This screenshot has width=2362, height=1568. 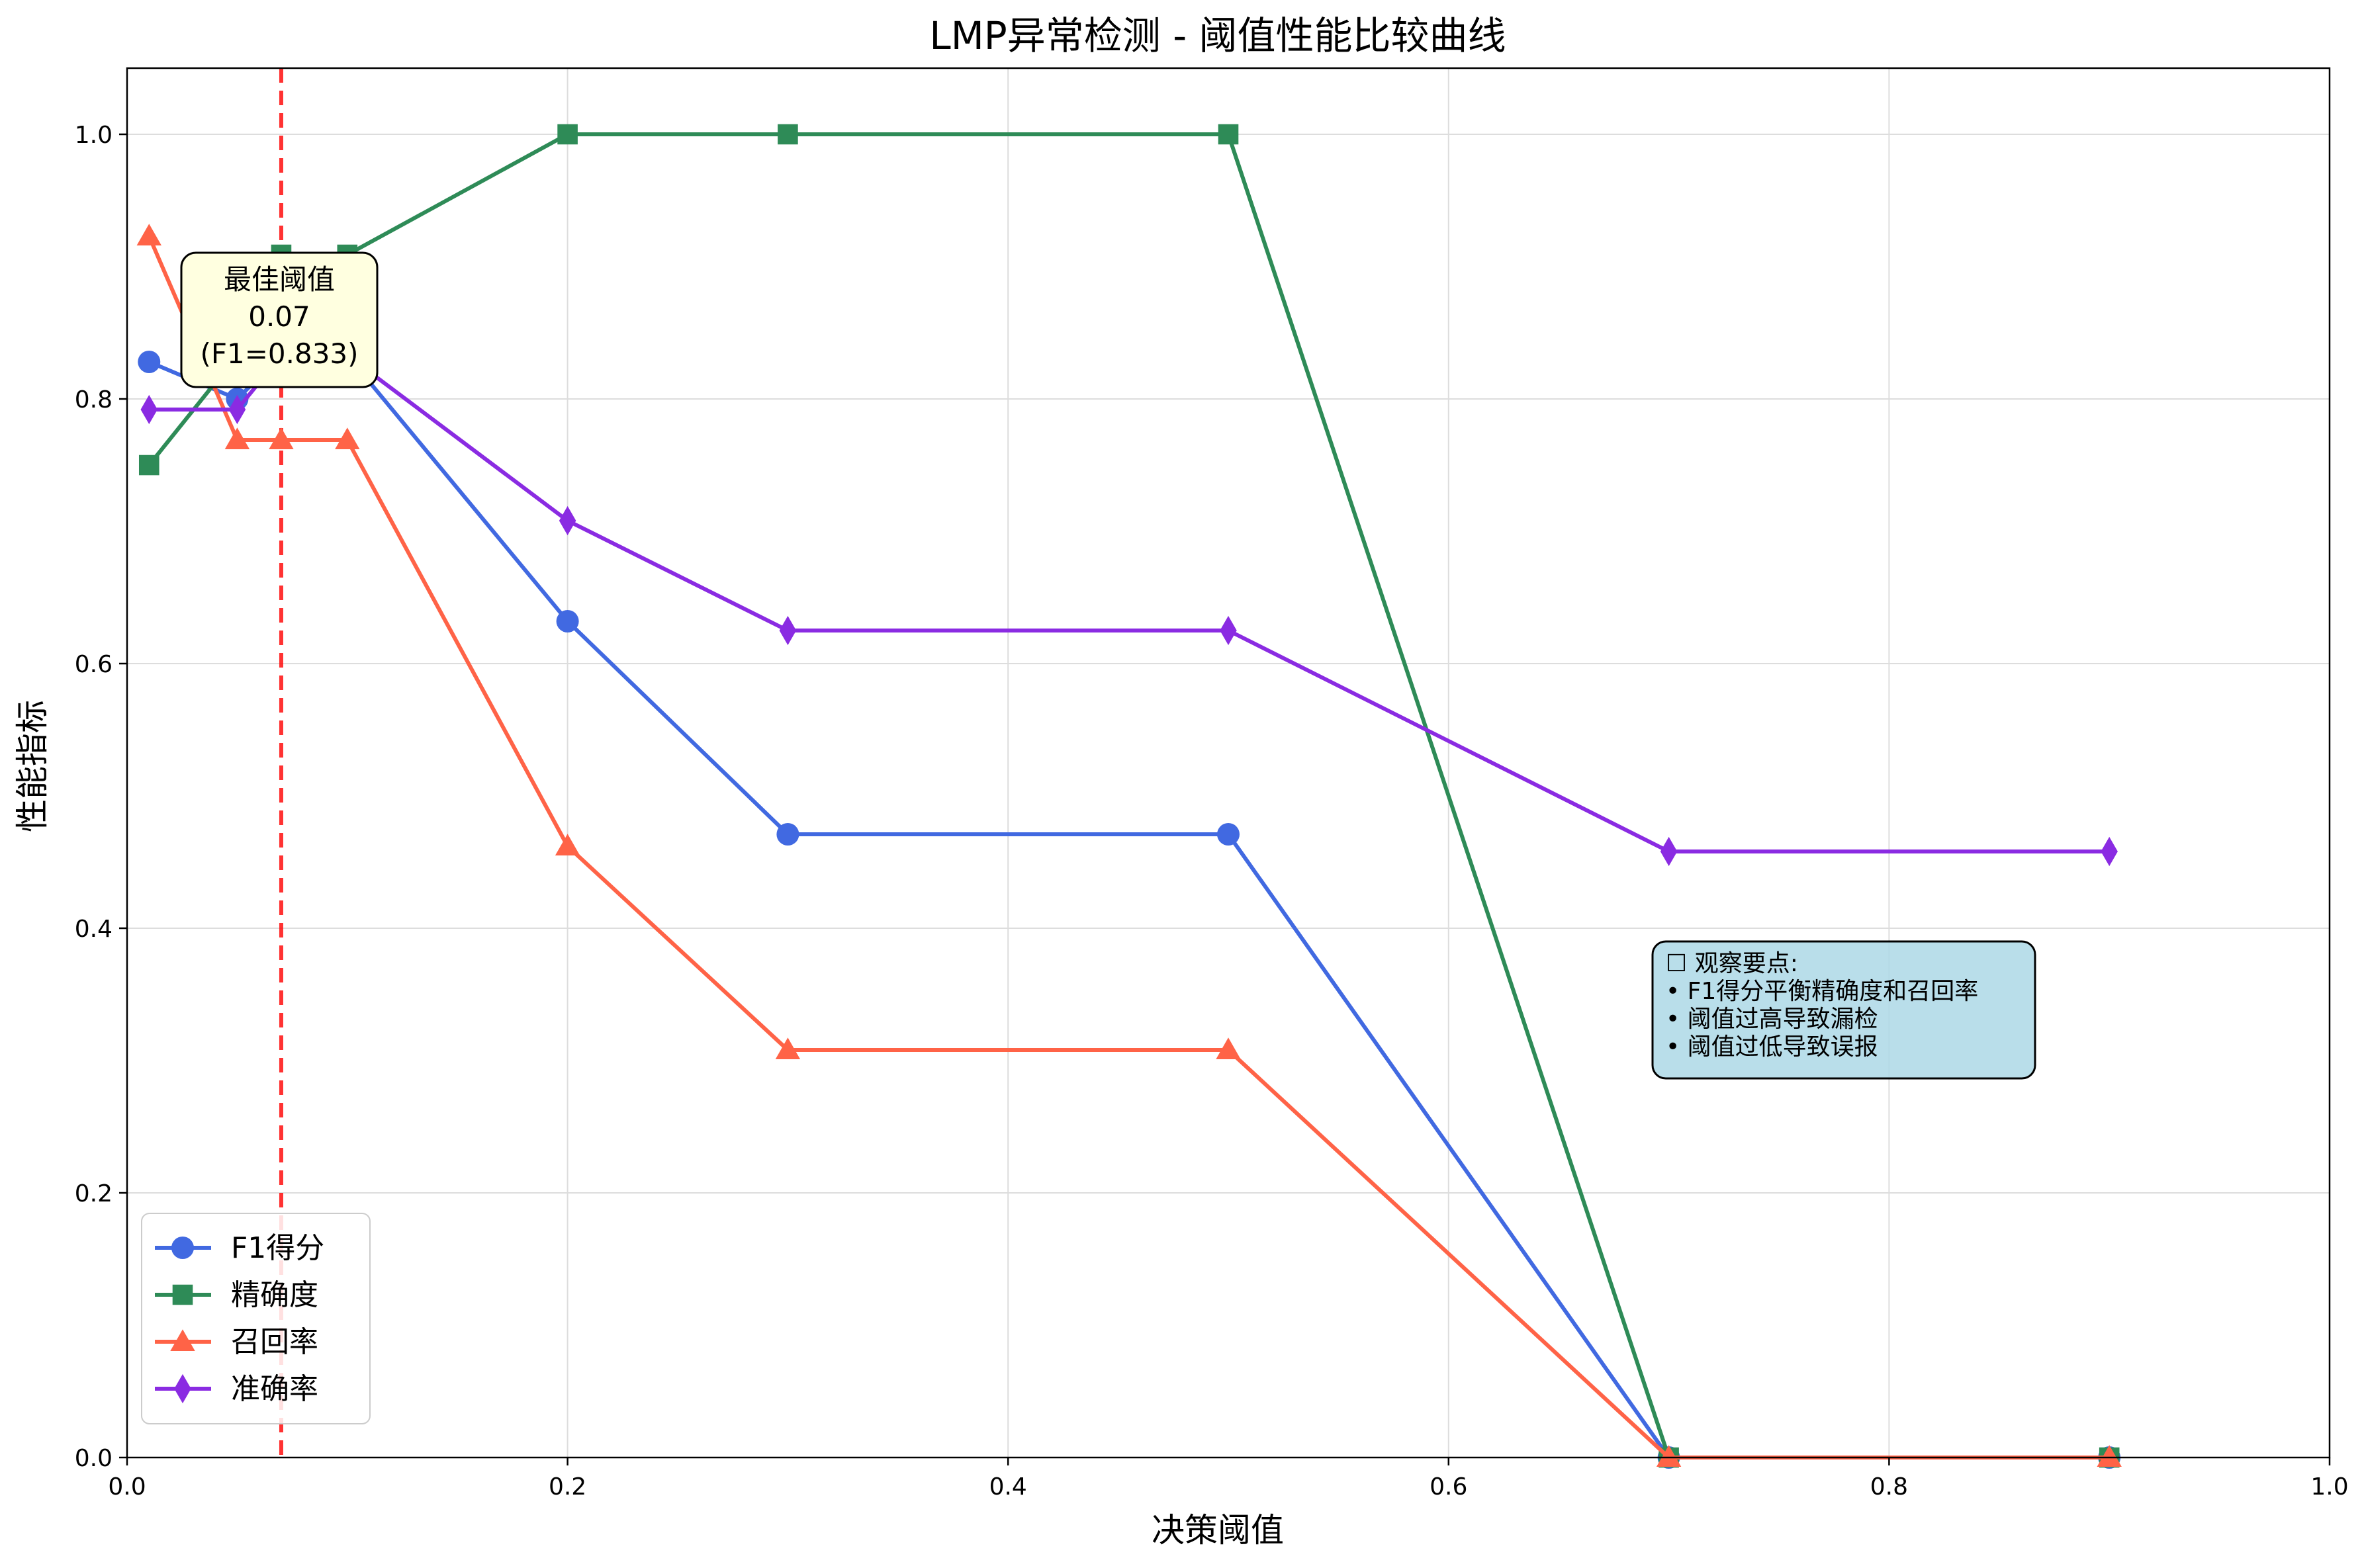 What do you see at coordinates (1772, 1047) in the screenshot?
I see `notes-line: • 阈值过低导致误报` at bounding box center [1772, 1047].